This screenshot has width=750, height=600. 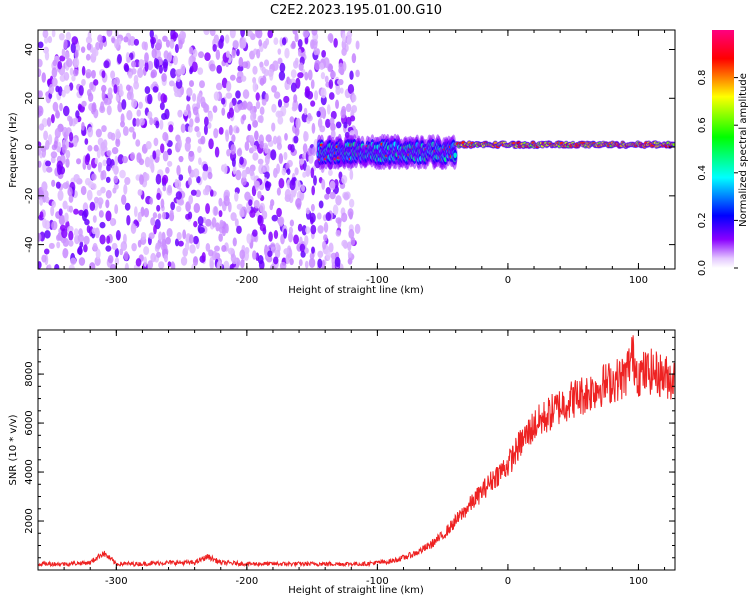 What do you see at coordinates (13, 150) in the screenshot?
I see `spectrogram-y-label: Frequency (Hz)` at bounding box center [13, 150].